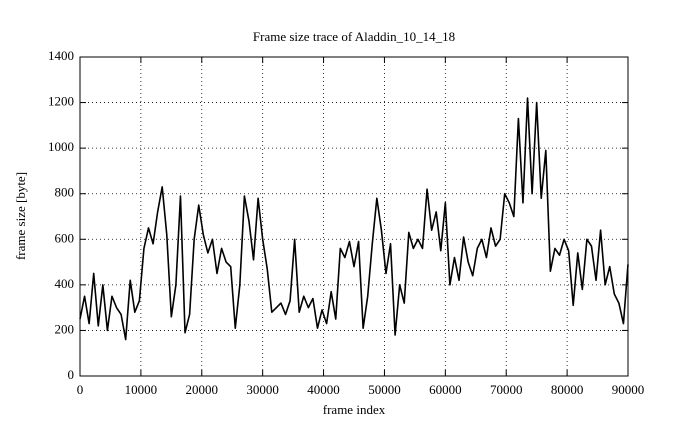 This screenshot has width=695, height=434. What do you see at coordinates (65, 283) in the screenshot?
I see `y-tick-label: 400` at bounding box center [65, 283].